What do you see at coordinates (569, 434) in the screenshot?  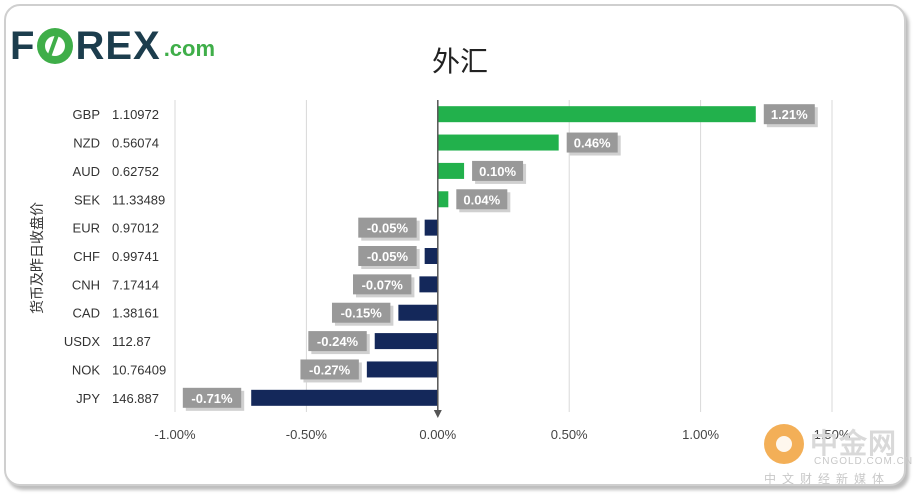 I see `x-tick-label: 0.50%` at bounding box center [569, 434].